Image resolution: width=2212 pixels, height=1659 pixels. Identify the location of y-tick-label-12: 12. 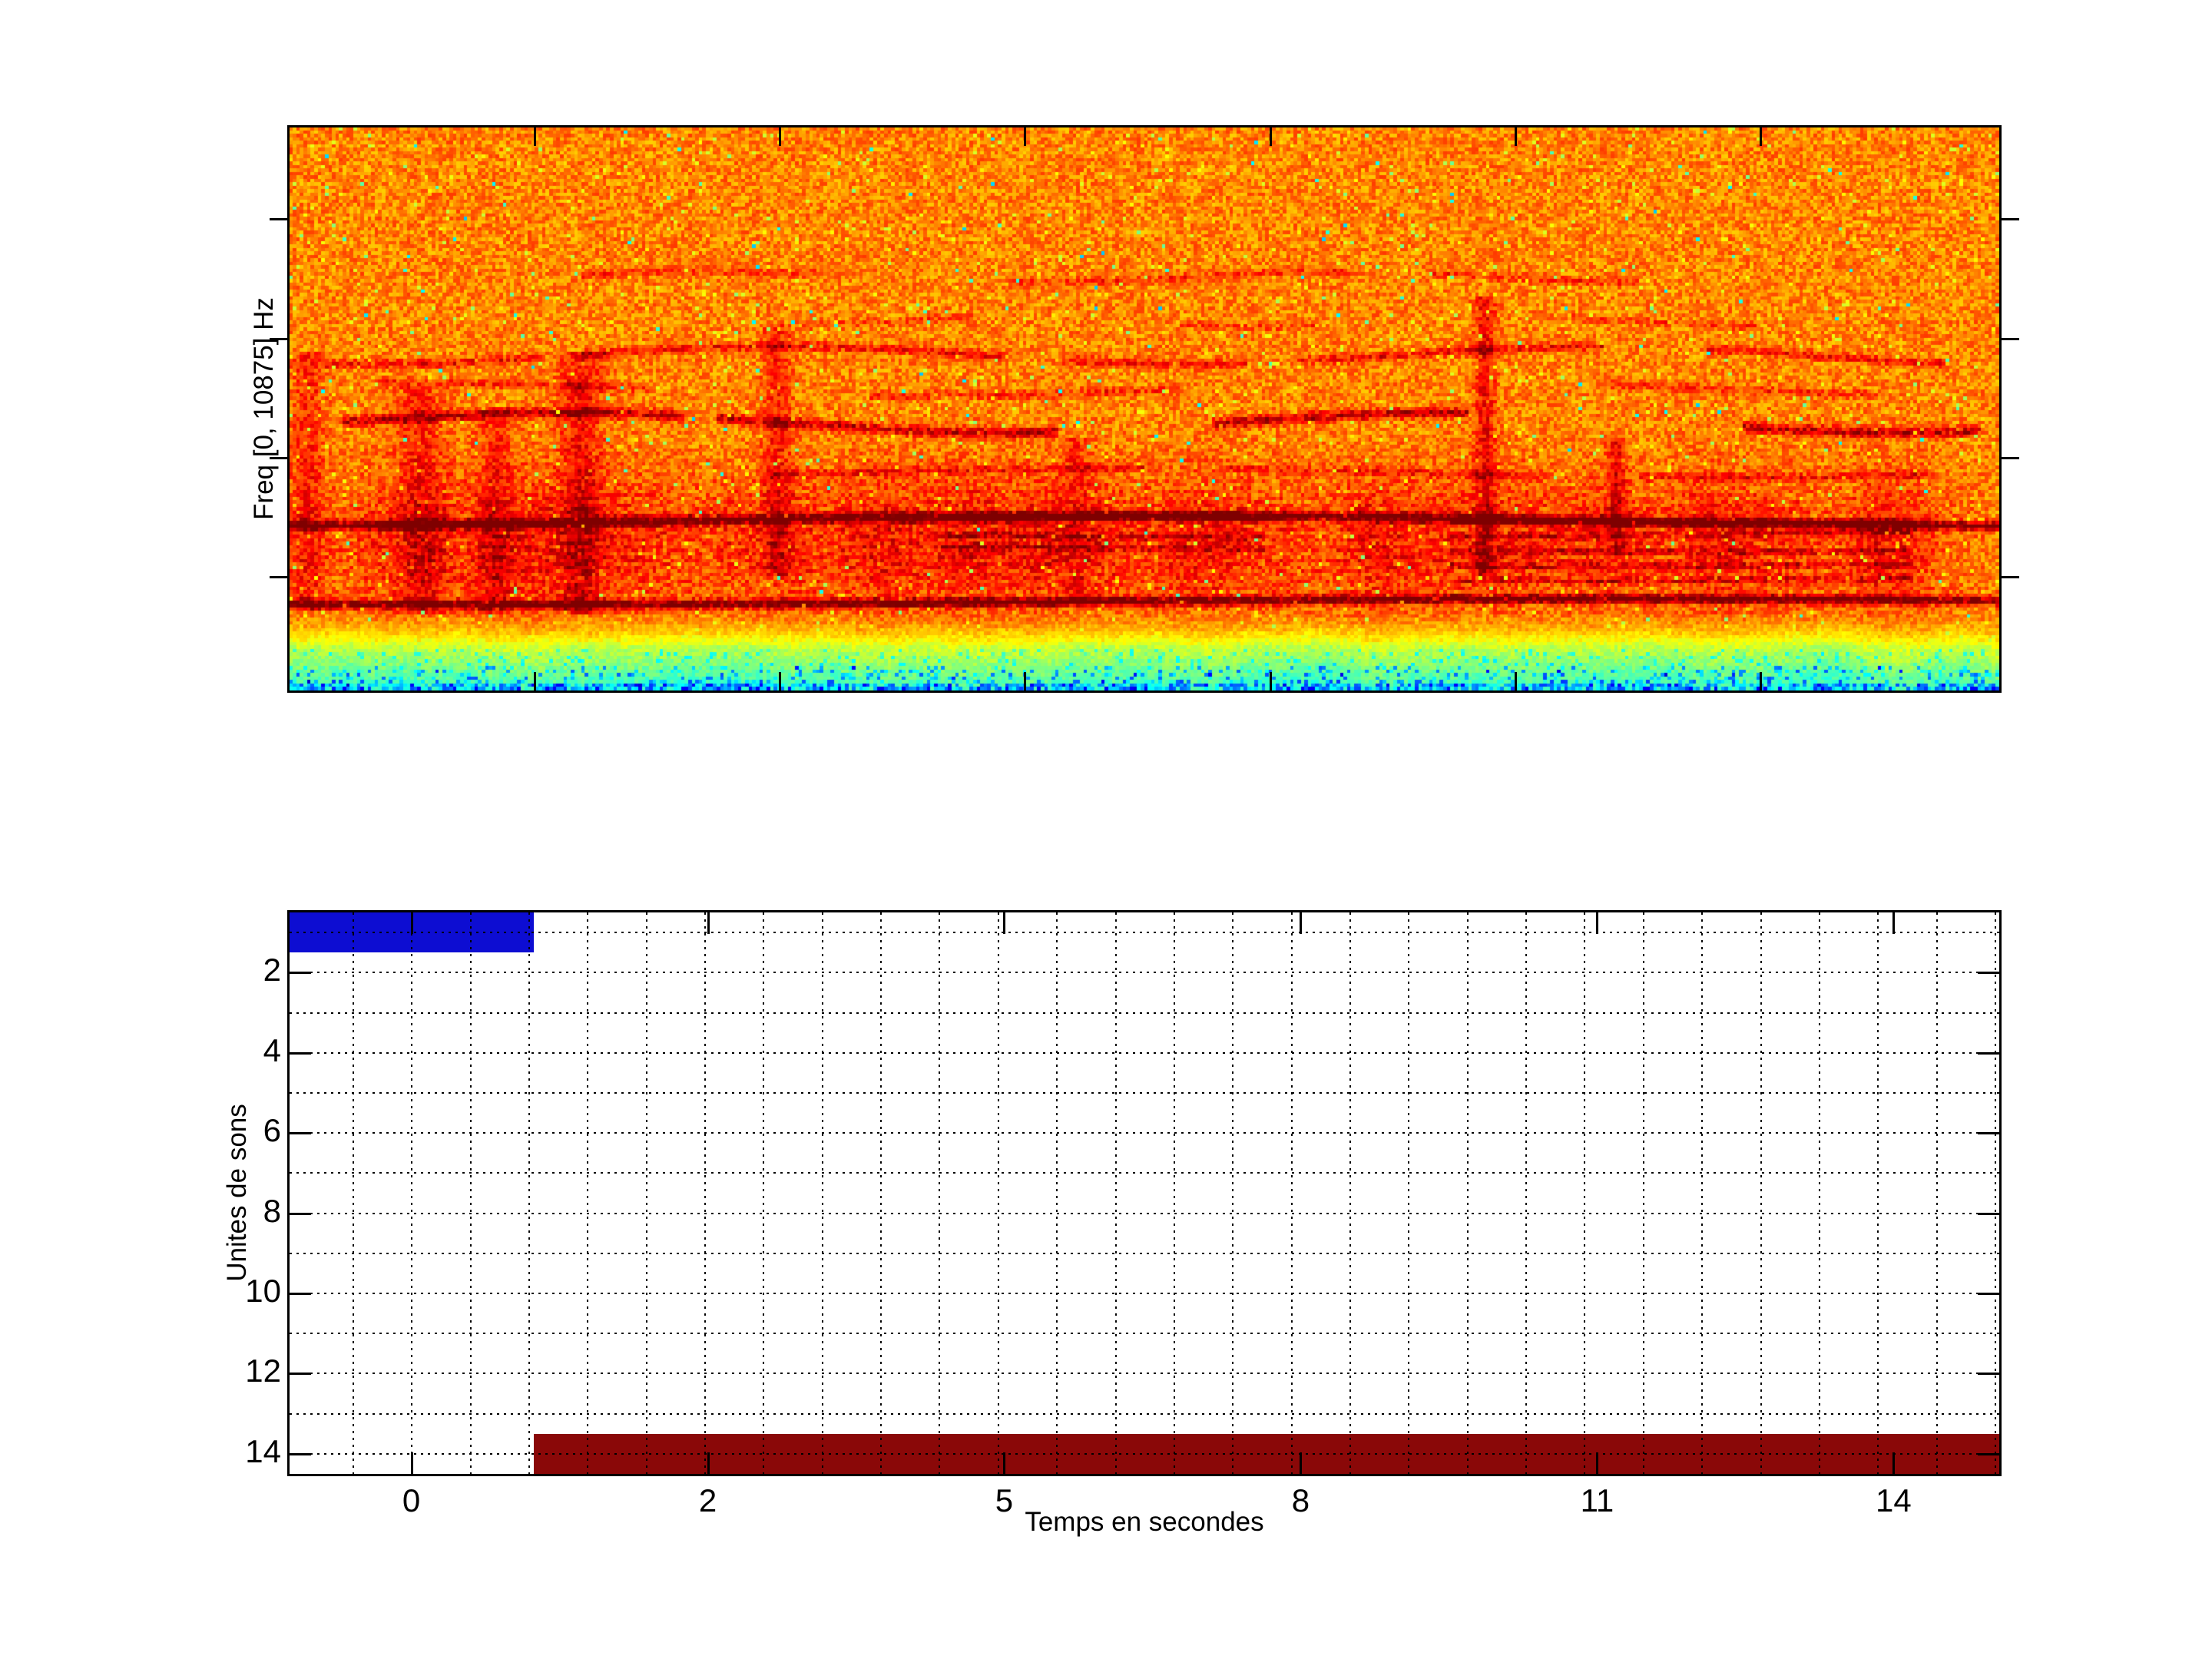
(263, 1371).